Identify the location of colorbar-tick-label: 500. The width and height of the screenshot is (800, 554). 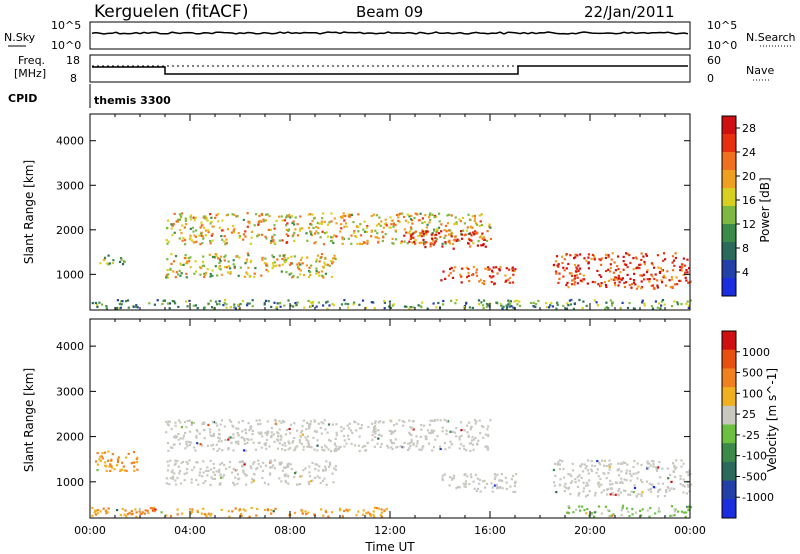
(752, 373).